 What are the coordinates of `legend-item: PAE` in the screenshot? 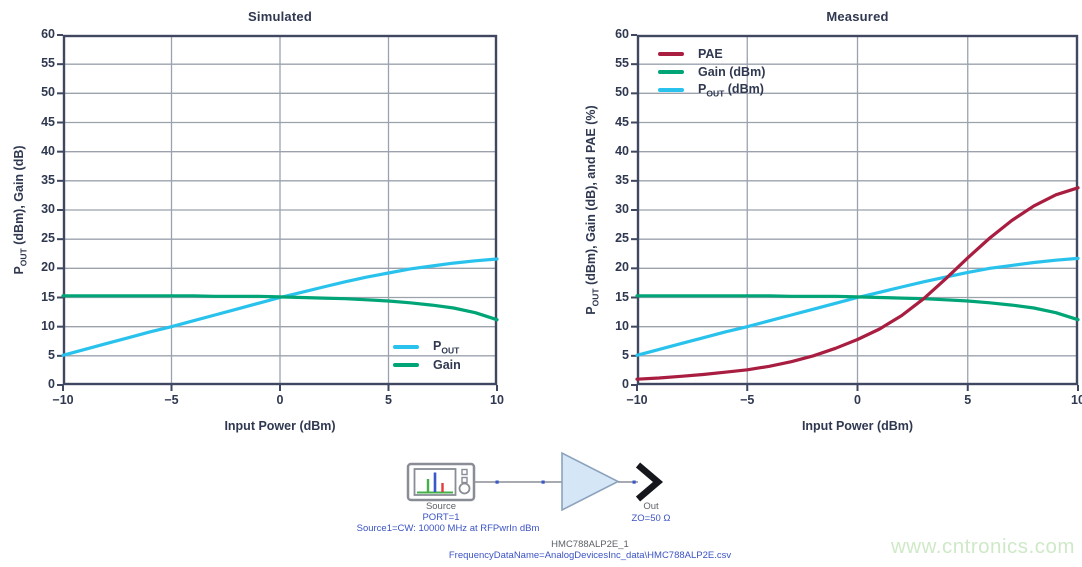 It's located at (711, 54).